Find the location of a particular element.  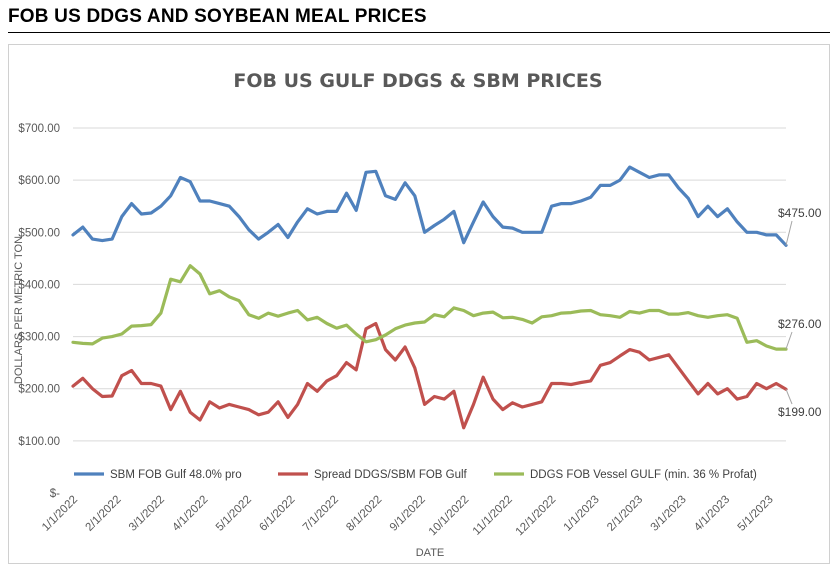

x-tick-label: 9/1/2022 is located at coordinates (408, 514).